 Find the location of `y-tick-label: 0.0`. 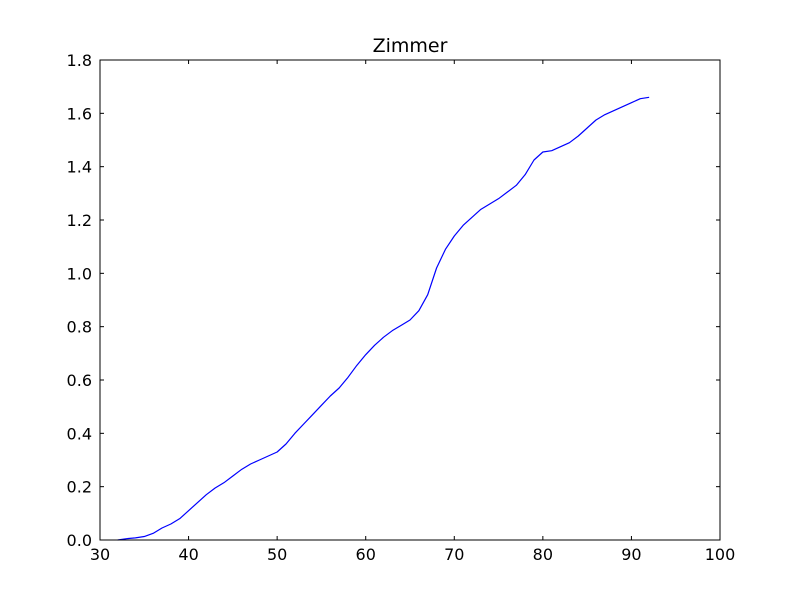

y-tick-label: 0.0 is located at coordinates (79, 540).